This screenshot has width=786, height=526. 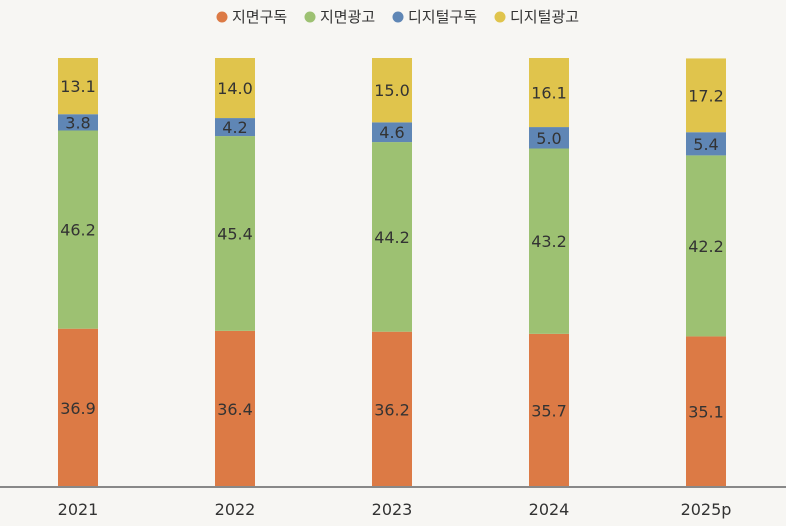 I want to click on data-label: 35.1, so click(x=706, y=412).